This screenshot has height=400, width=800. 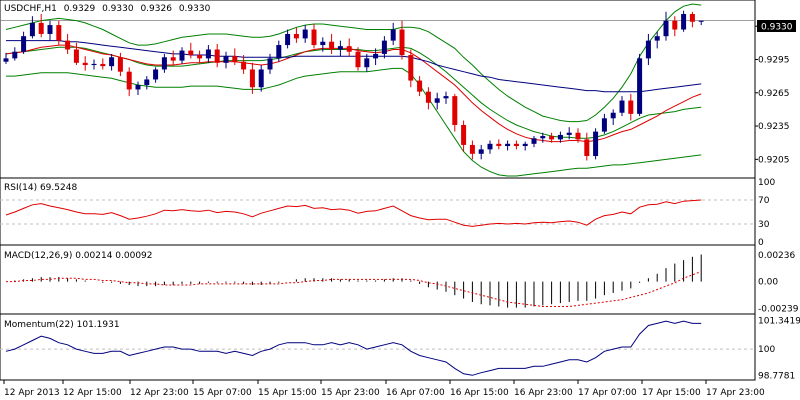 I want to click on momentum-title: Momentum(22) 101.1931, so click(x=62, y=325).